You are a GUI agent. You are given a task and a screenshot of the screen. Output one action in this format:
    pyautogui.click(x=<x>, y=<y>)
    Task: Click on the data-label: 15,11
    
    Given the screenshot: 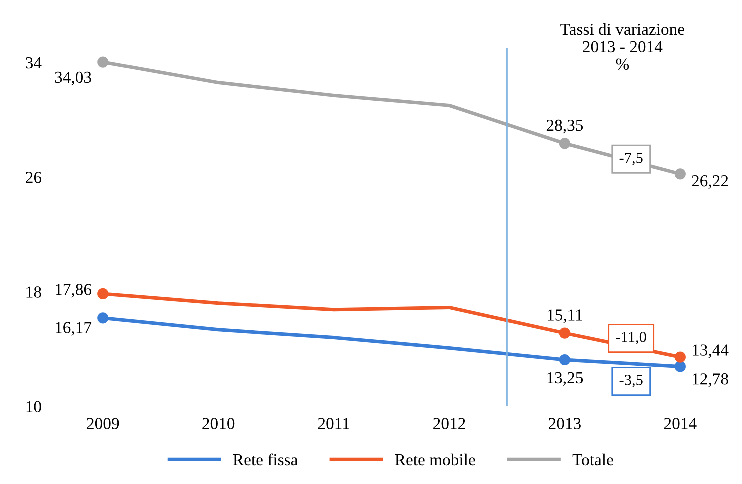 What is the action you would take?
    pyautogui.click(x=565, y=317)
    